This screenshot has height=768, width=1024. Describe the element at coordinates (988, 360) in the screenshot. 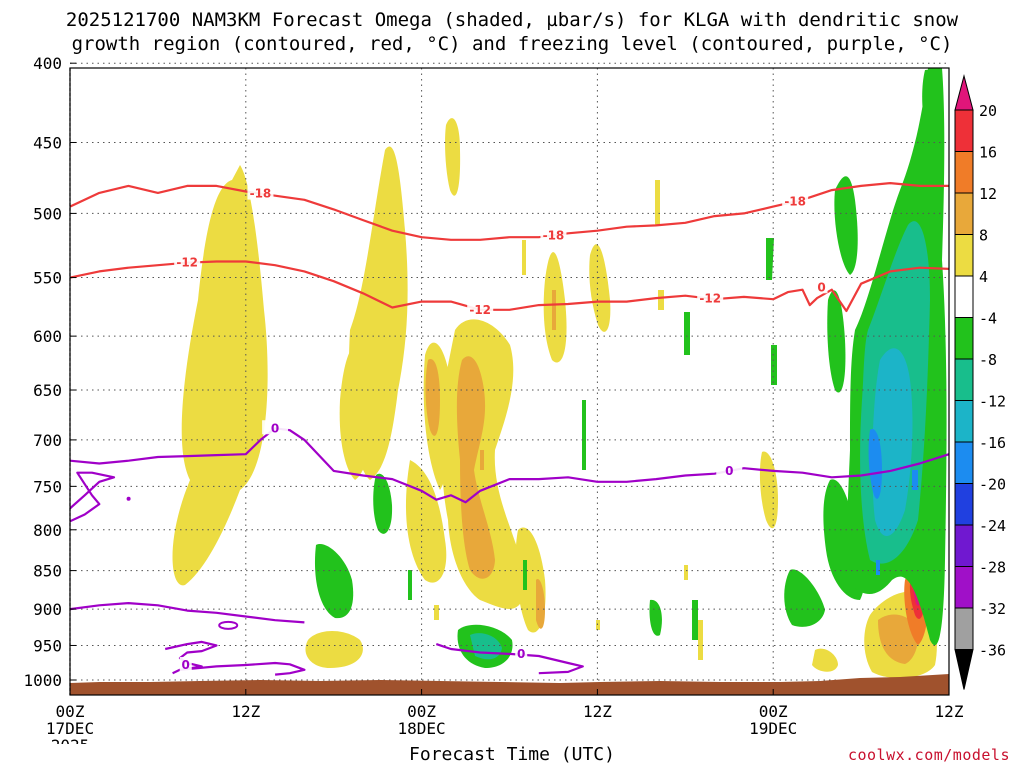

I see `colorbar-label: -8` at that location.